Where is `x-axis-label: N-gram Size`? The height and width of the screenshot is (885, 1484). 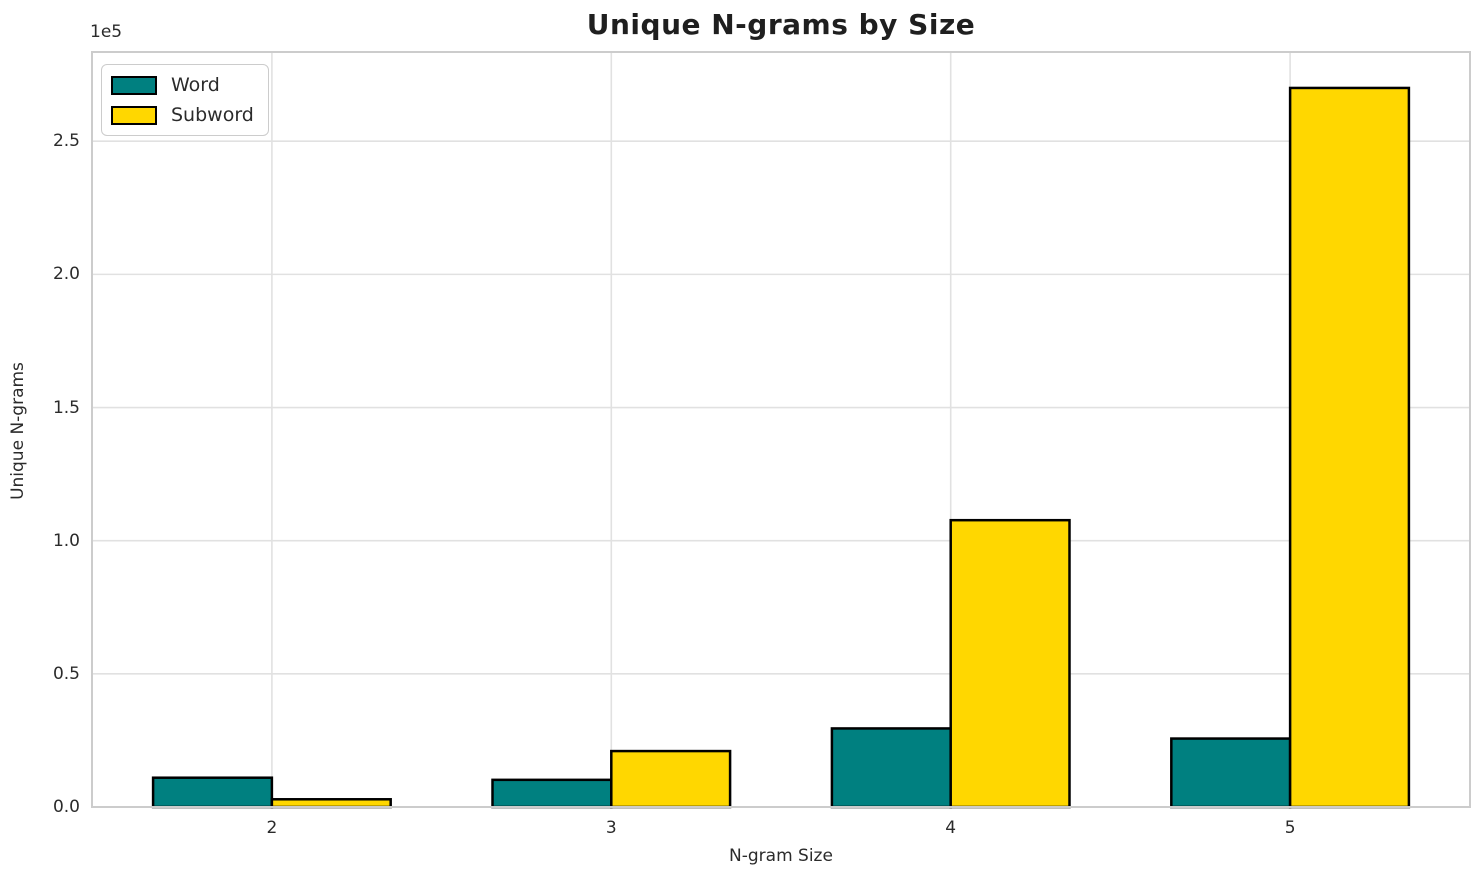
x-axis-label: N-gram Size is located at coordinates (781, 856).